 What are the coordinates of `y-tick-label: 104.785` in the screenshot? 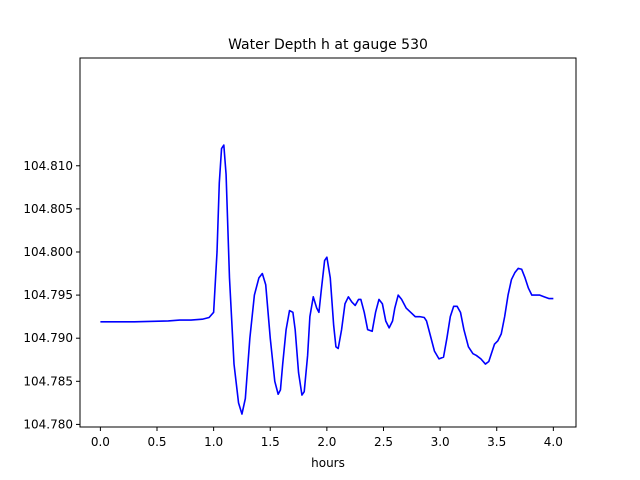 It's located at (48, 381).